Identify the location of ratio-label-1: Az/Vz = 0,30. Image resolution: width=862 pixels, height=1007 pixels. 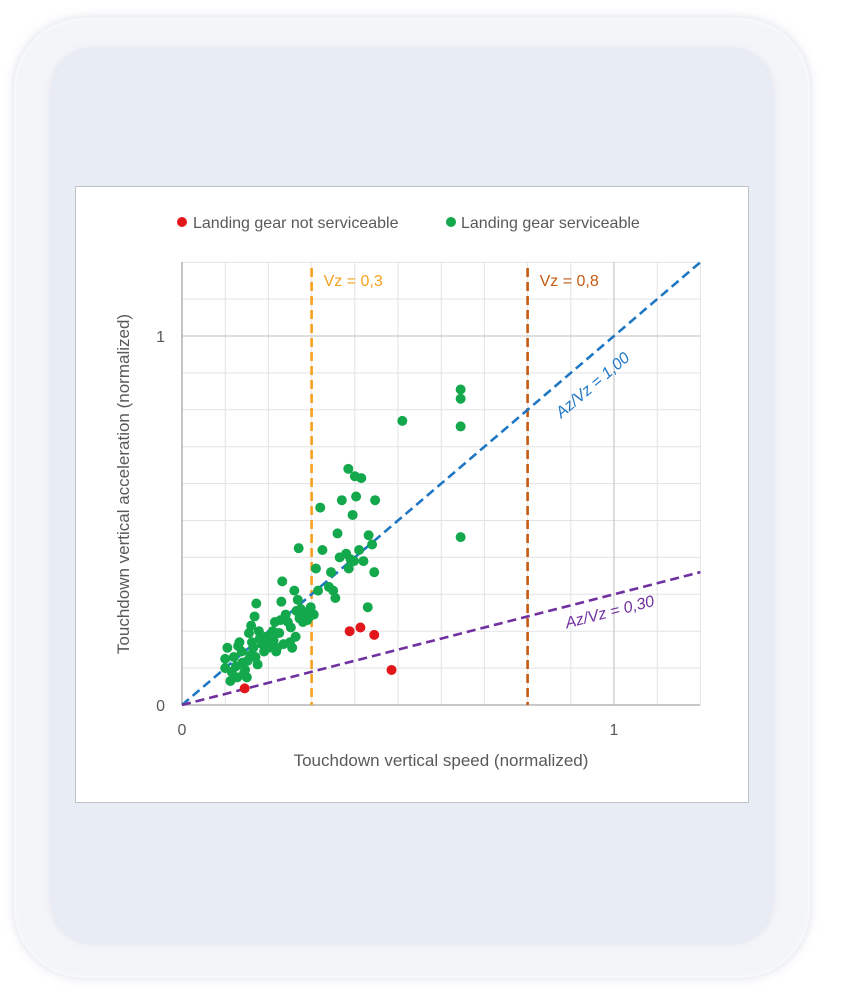
(610, 612).